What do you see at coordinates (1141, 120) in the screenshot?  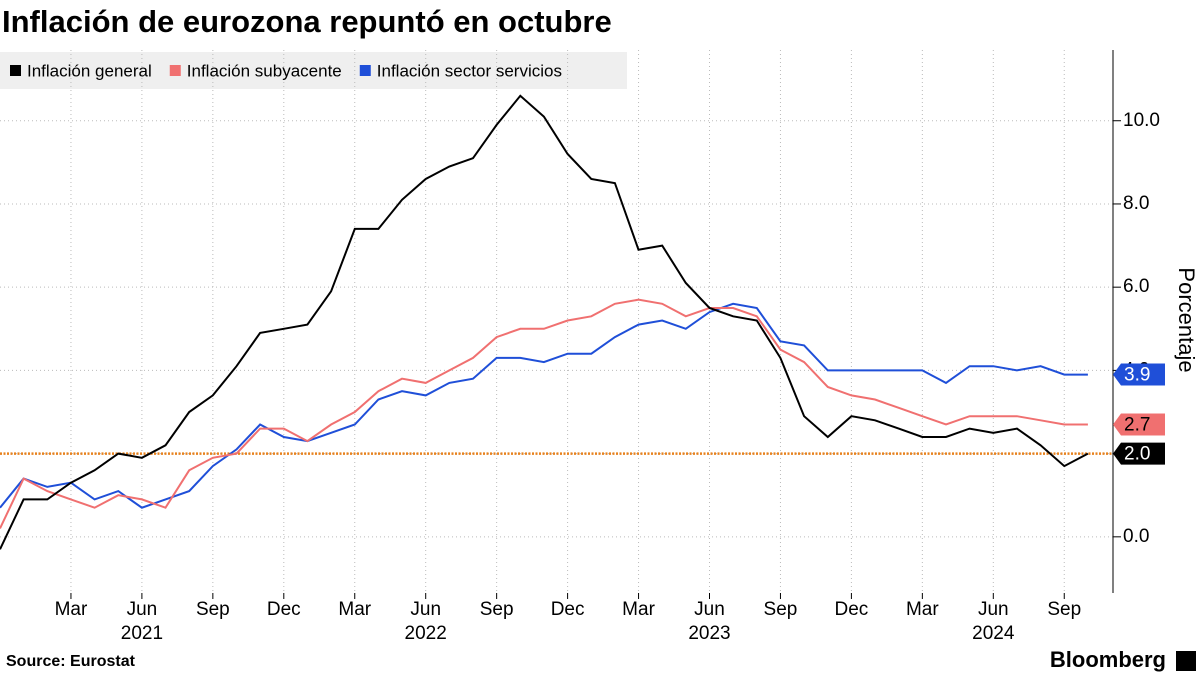 I see `y-tick-label: 10.0` at bounding box center [1141, 120].